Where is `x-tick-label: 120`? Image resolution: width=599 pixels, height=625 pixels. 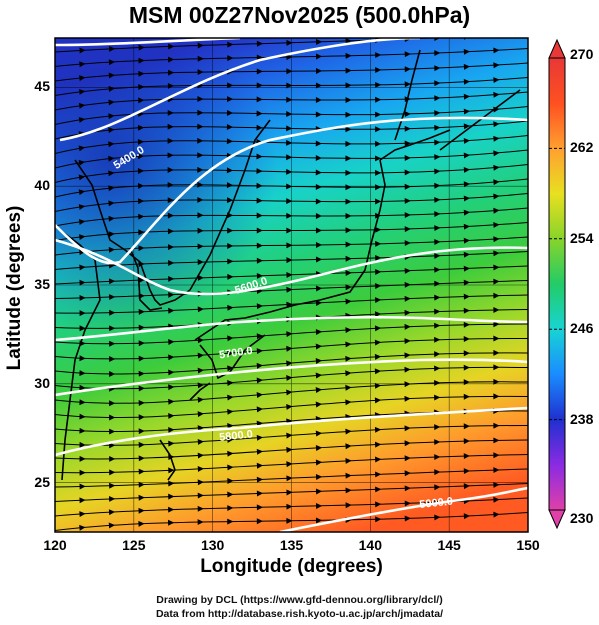 x-tick-label: 120 is located at coordinates (55, 545).